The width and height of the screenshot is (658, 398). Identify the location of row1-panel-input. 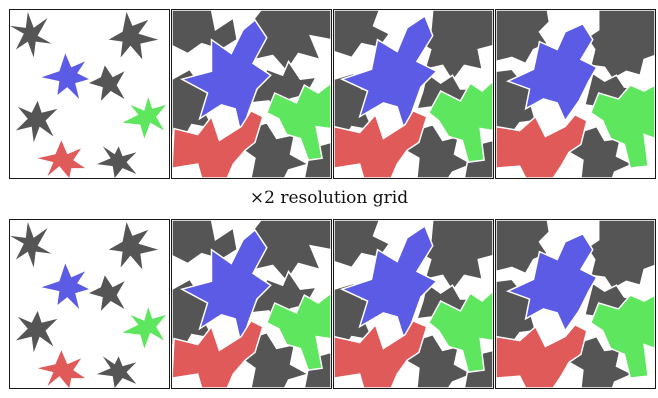
(89, 94).